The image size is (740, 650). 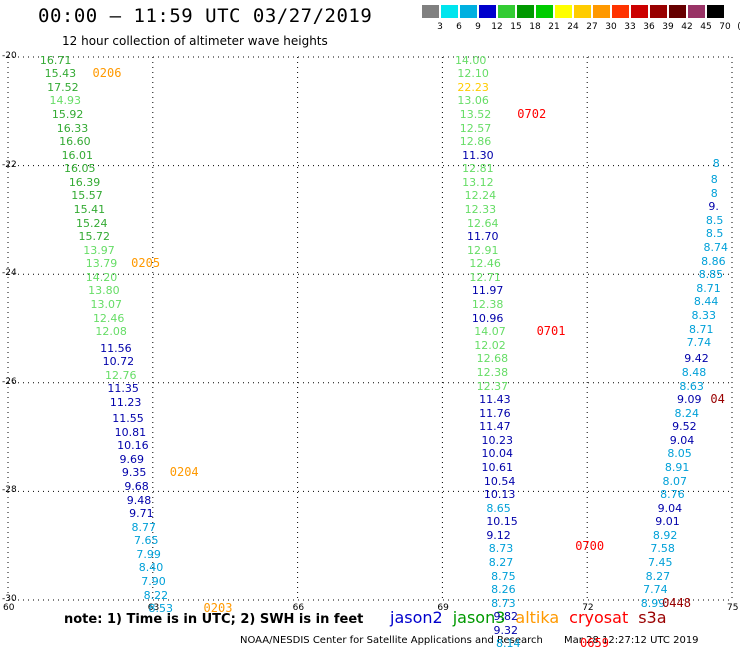 What do you see at coordinates (218, 608) in the screenshot?
I see `time-label: 0203` at bounding box center [218, 608].